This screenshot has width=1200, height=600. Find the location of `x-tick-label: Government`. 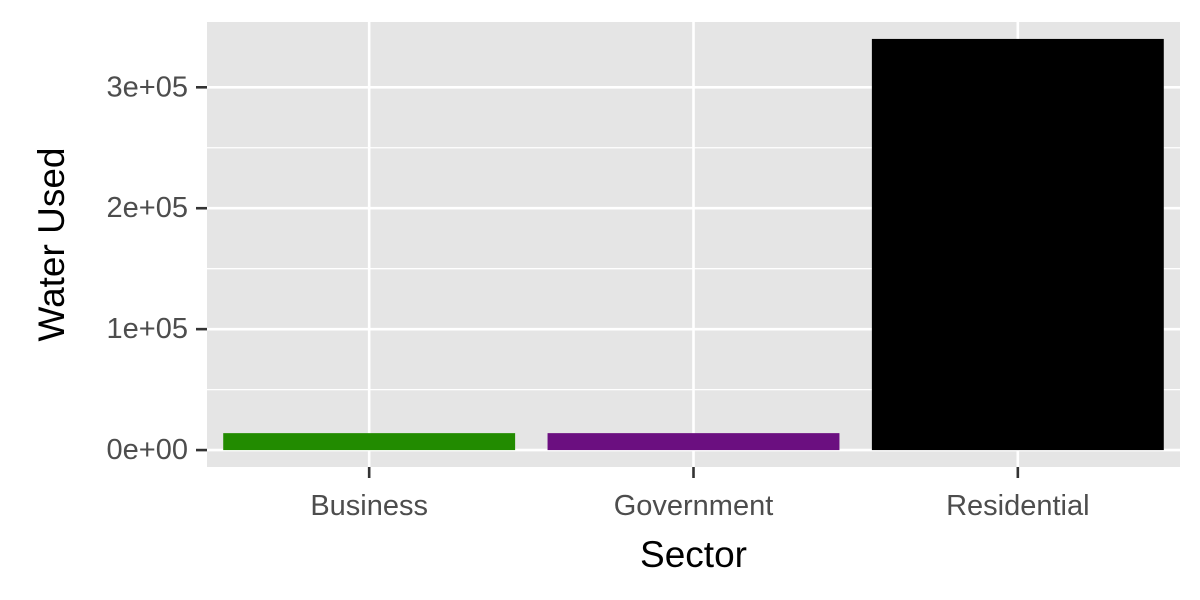

x-tick-label: Government is located at coordinates (694, 506).